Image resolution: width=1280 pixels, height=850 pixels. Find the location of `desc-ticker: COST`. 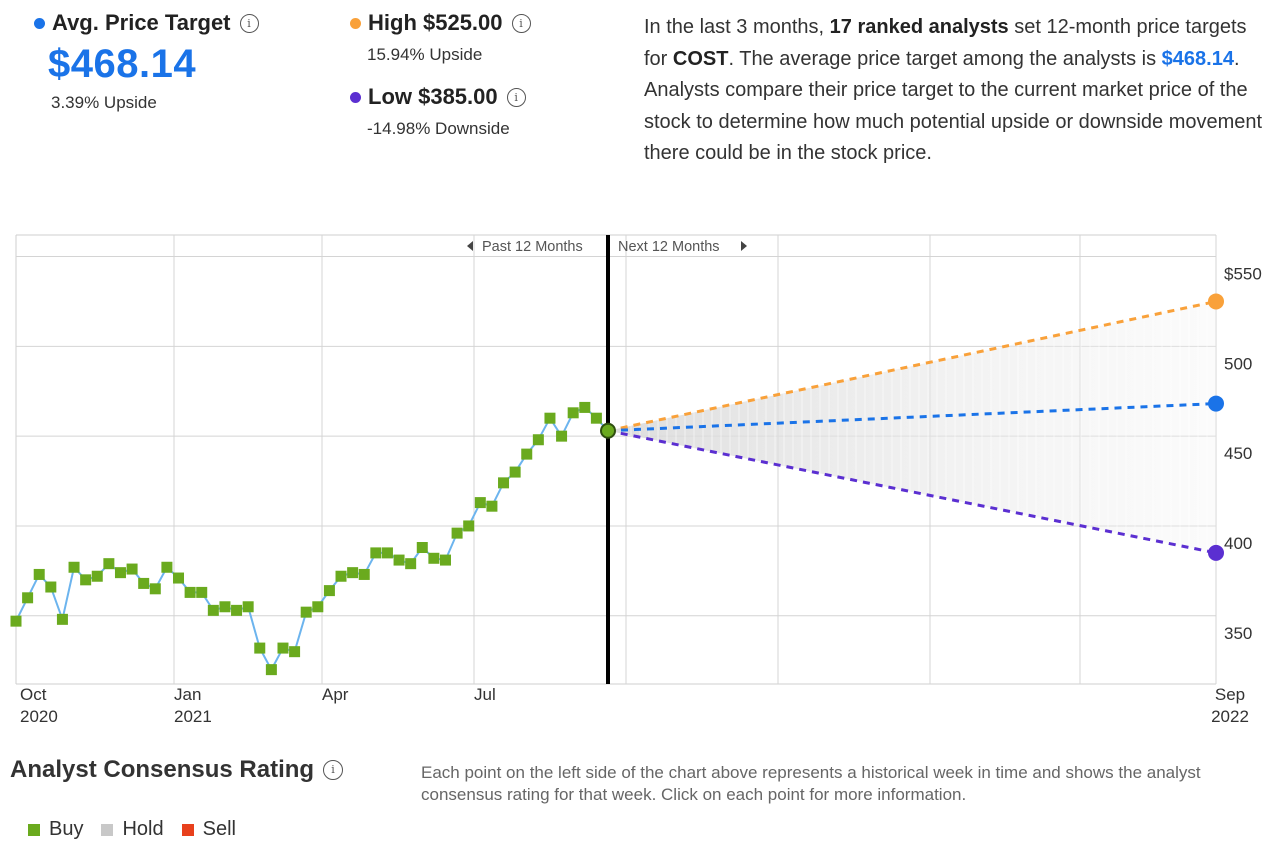

desc-ticker: COST is located at coordinates (700, 58).